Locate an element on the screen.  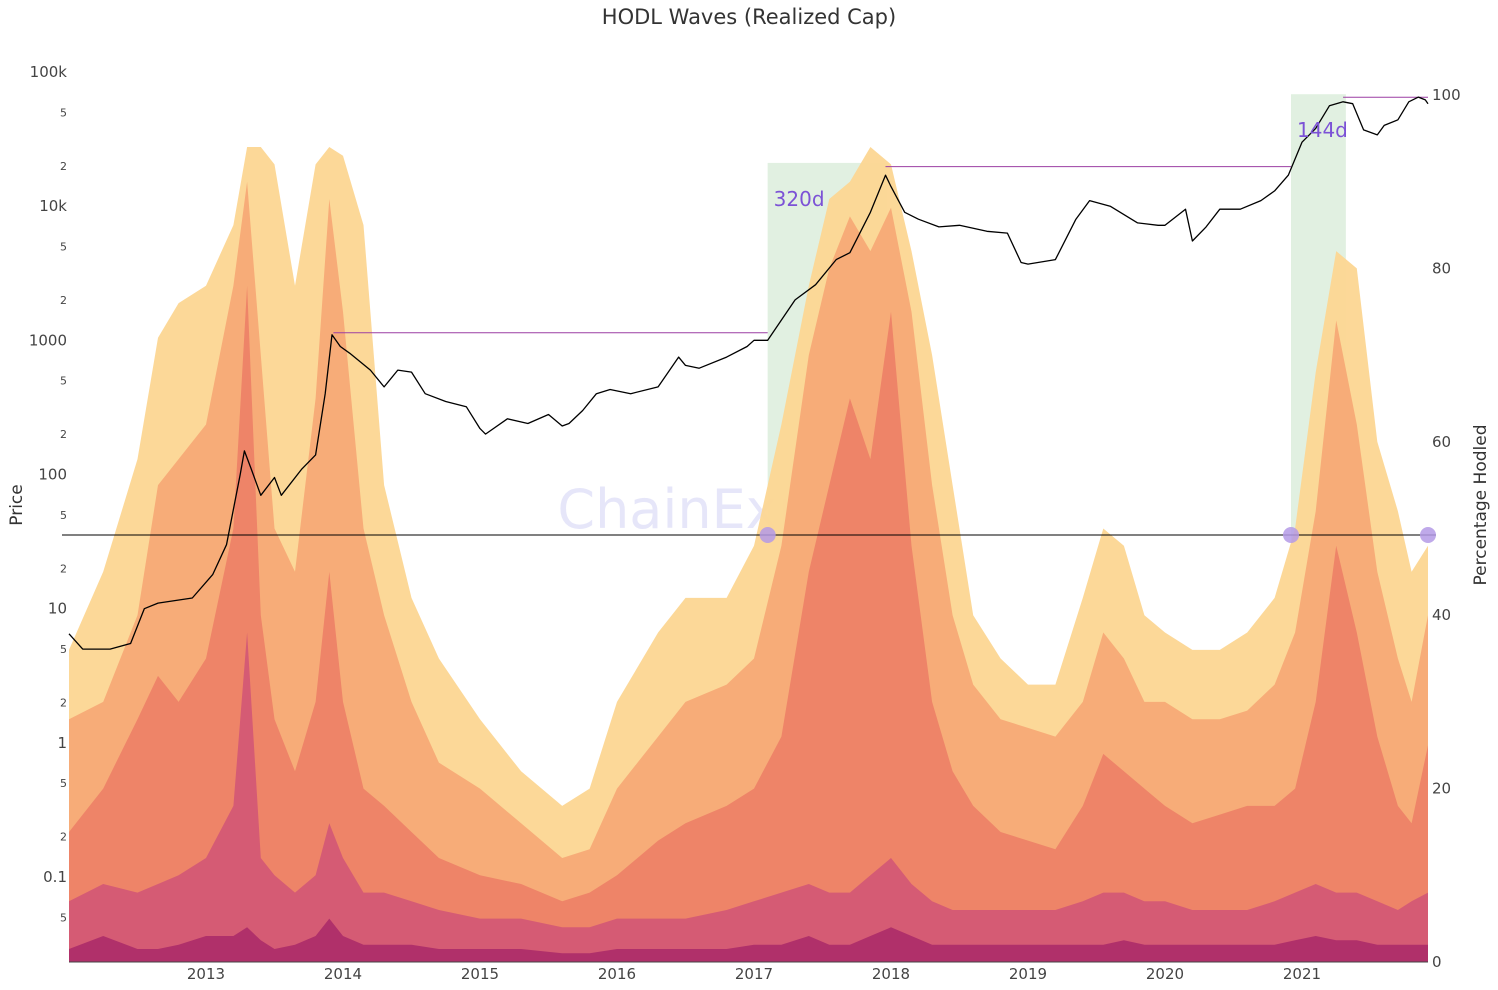
x-axis: 2013 2014 2015 2016 2017 2018 2019 2020 2021 is located at coordinates (748, 972).